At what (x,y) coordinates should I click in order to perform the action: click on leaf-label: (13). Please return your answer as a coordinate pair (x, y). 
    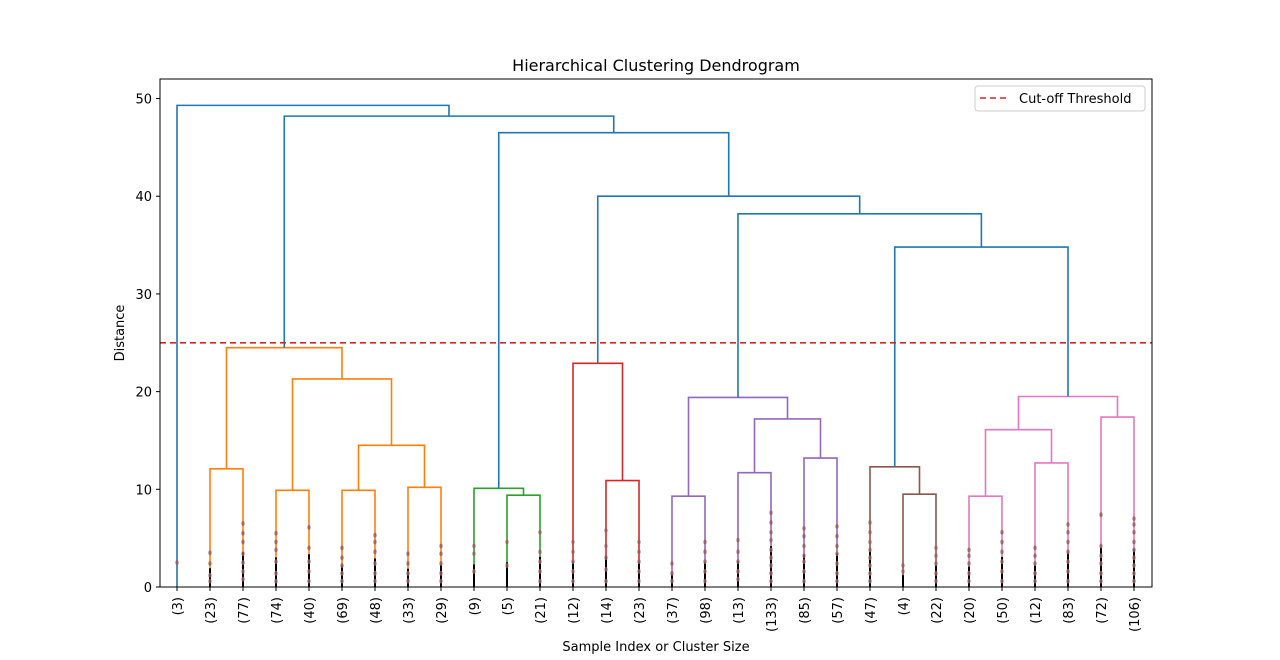
    Looking at the image, I should click on (739, 610).